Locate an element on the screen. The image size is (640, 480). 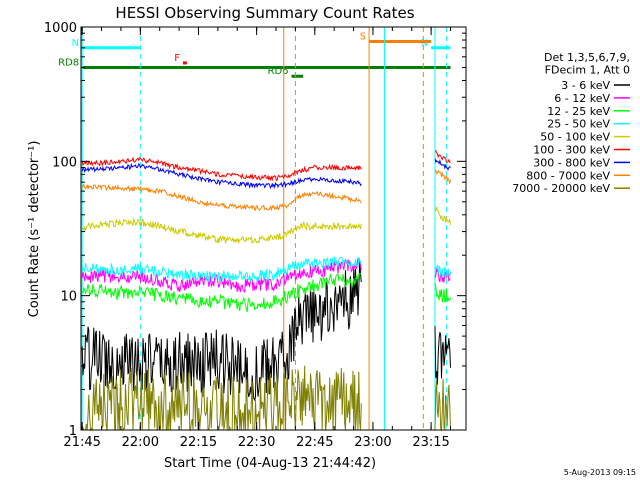
flag-label-f: F is located at coordinates (177, 58).